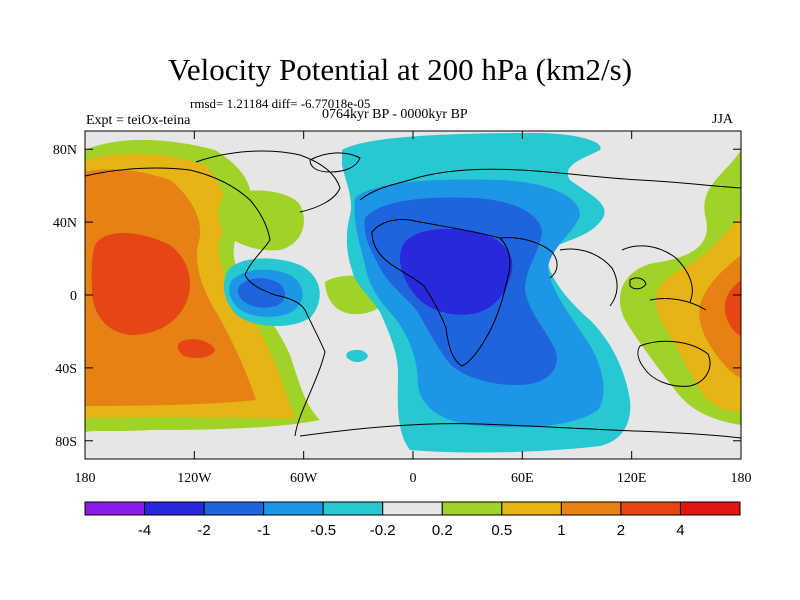 The width and height of the screenshot is (800, 600). I want to click on y-tick-label: 80N, so click(65, 150).